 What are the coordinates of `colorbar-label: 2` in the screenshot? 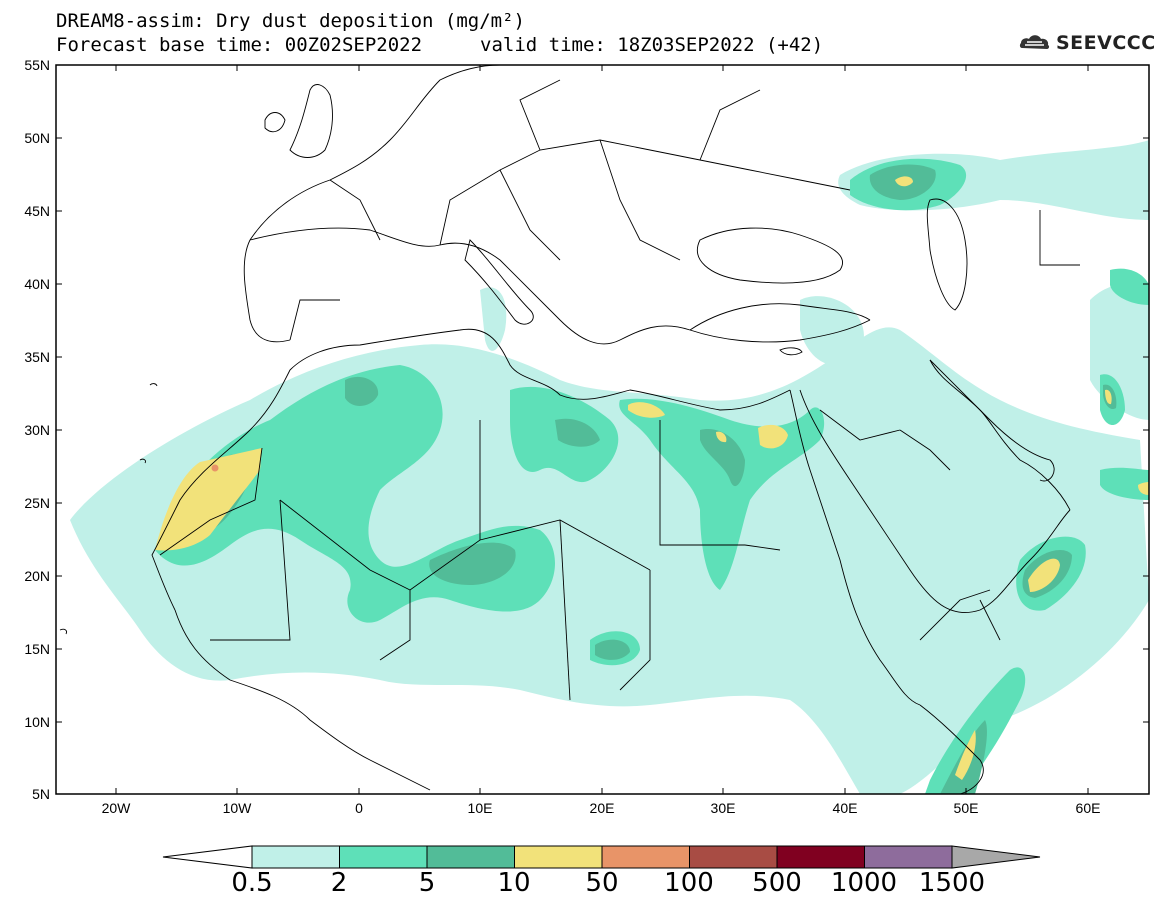 It's located at (339, 883).